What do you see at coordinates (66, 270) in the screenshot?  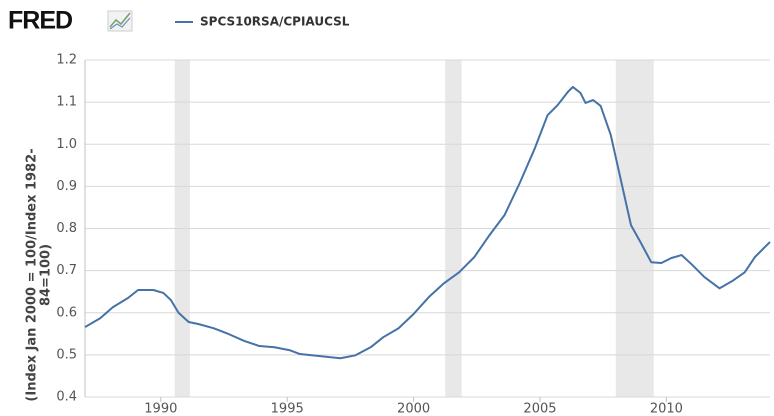 I see `y-tick-label: 0.7` at bounding box center [66, 270].